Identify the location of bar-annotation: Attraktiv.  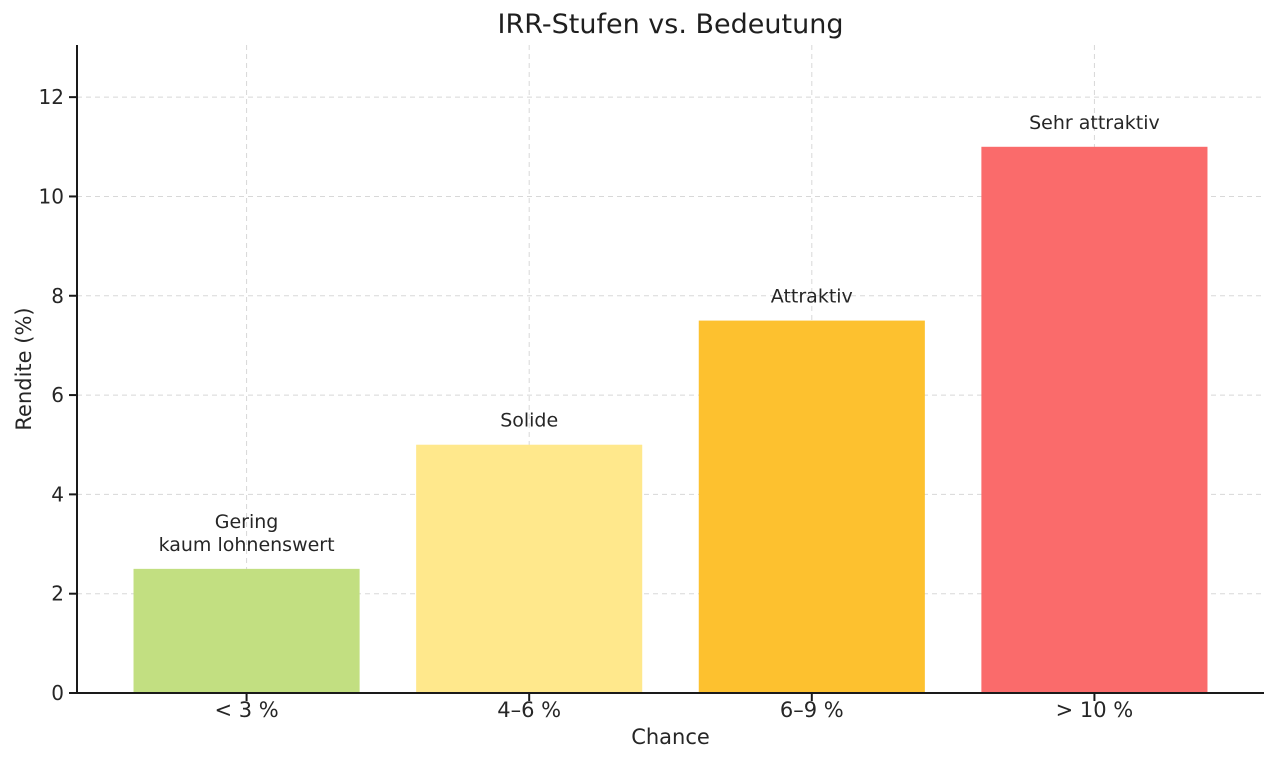
(812, 297).